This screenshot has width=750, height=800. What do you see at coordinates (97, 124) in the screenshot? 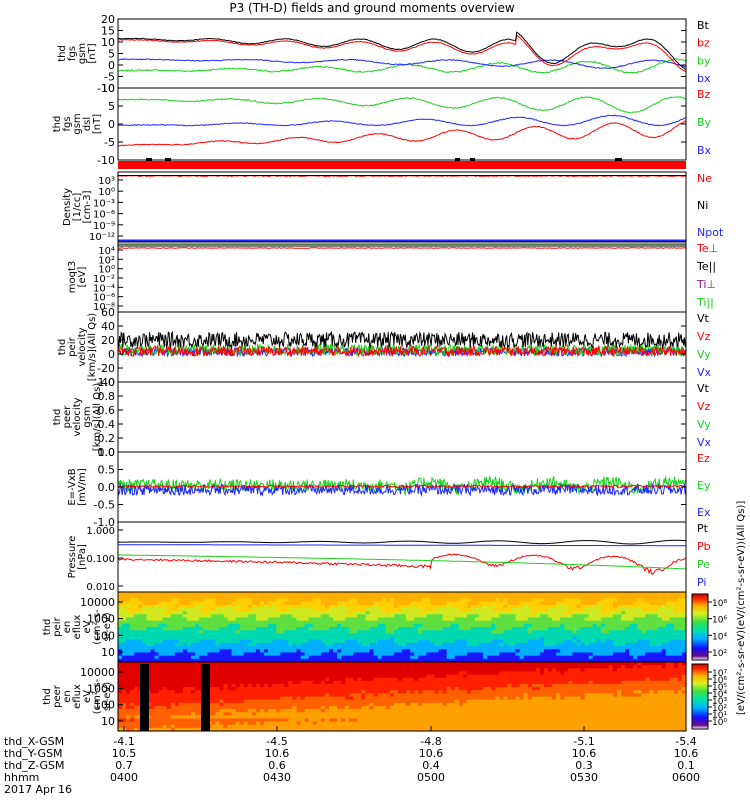
I see `y-axis-label-line: [nT]` at bounding box center [97, 124].